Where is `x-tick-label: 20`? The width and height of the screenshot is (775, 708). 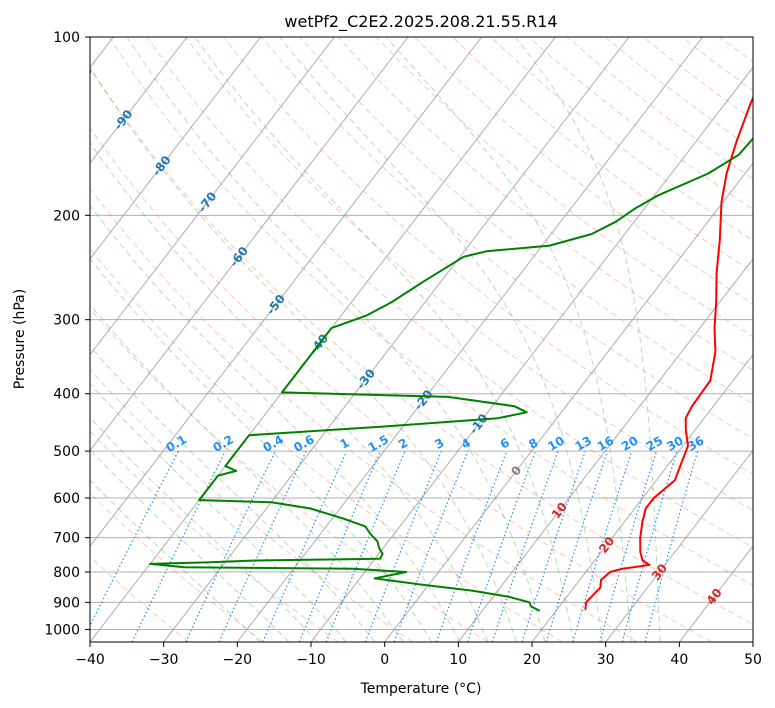 x-tick-label: 20 is located at coordinates (532, 660).